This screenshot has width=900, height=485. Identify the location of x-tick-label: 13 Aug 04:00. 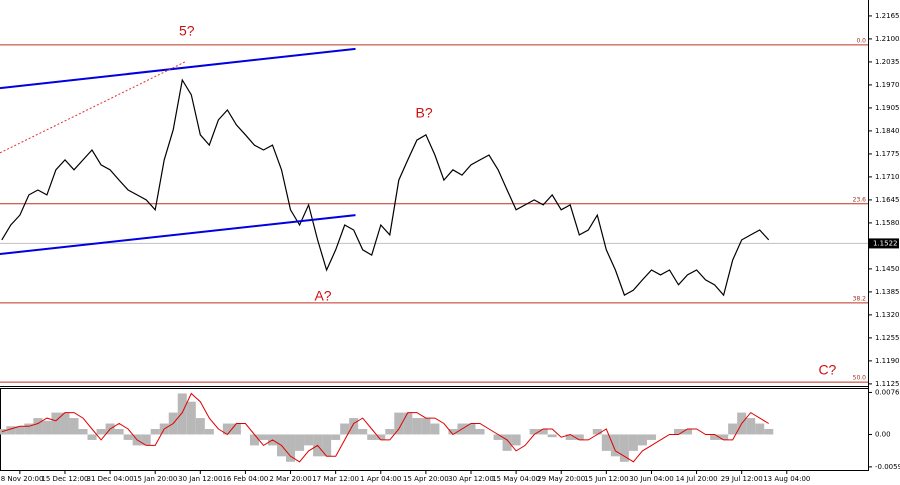
(786, 479).